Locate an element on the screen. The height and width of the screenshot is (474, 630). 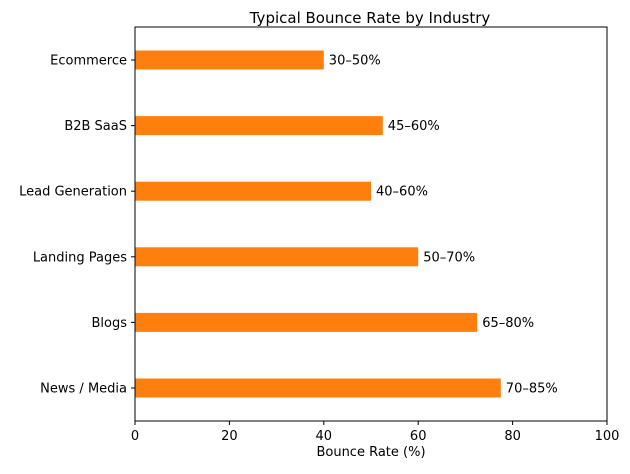
bar-lead-generation is located at coordinates (253, 191).